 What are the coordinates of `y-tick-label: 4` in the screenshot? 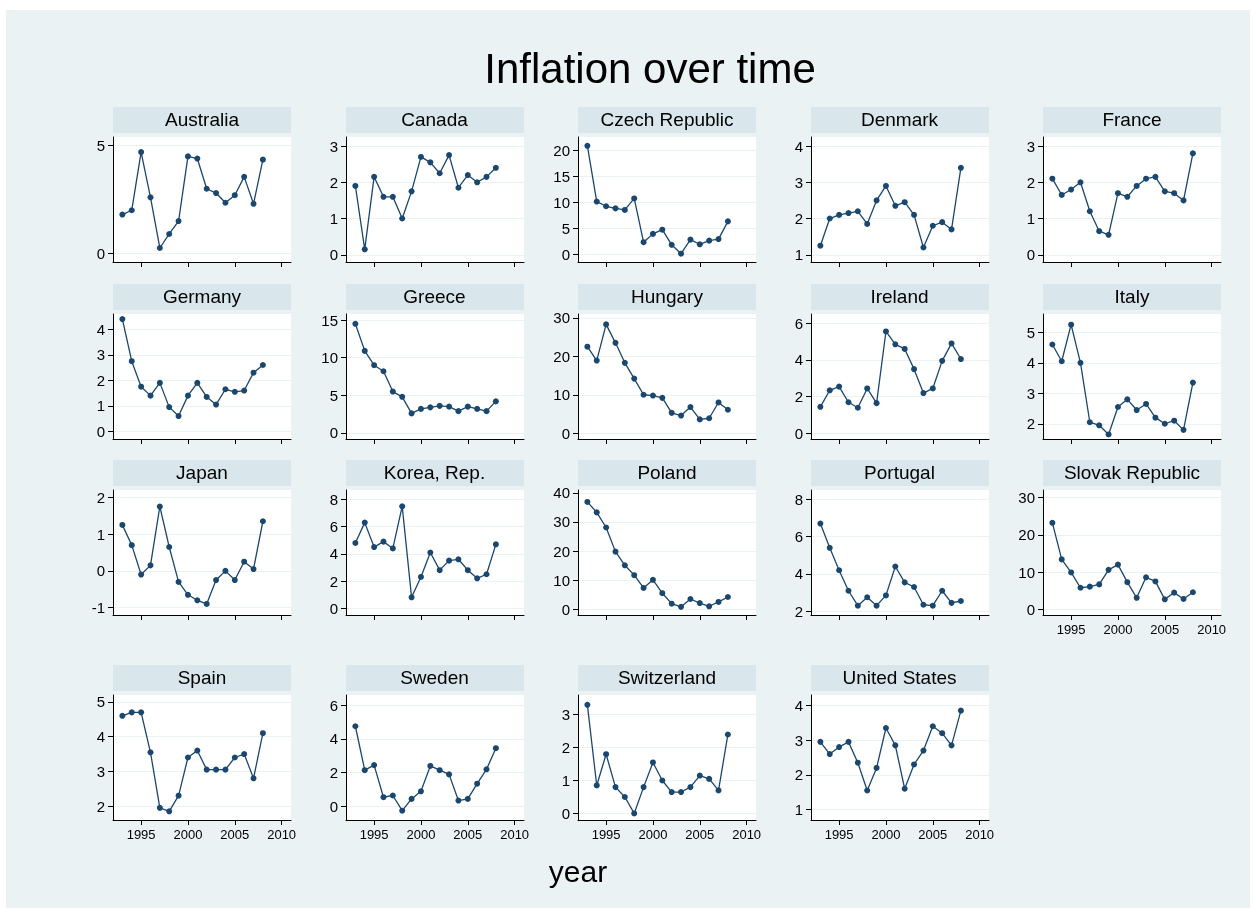 It's located at (798, 705).